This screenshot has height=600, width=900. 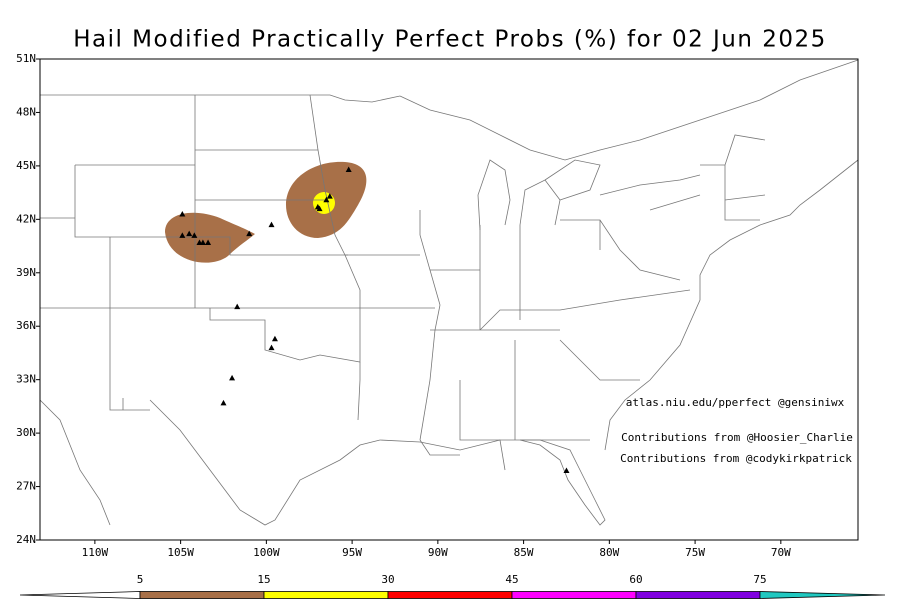 I want to click on x-tick-label: 75W, so click(x=695, y=552).